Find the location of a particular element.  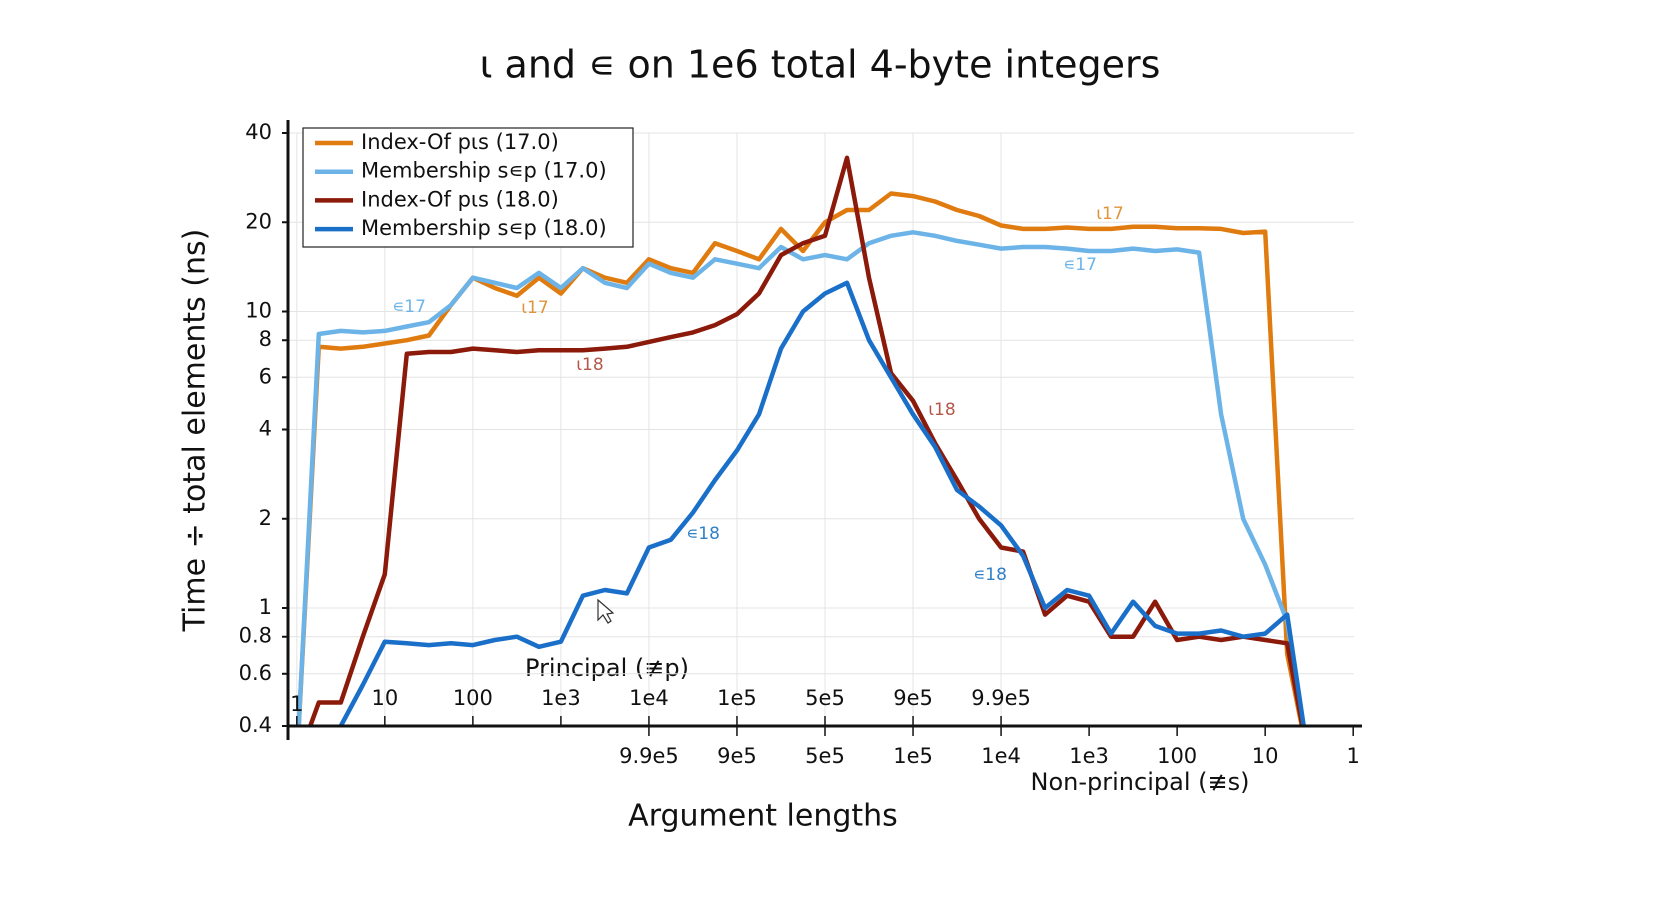

x-axis-label: Argument lengths is located at coordinates (763, 816).